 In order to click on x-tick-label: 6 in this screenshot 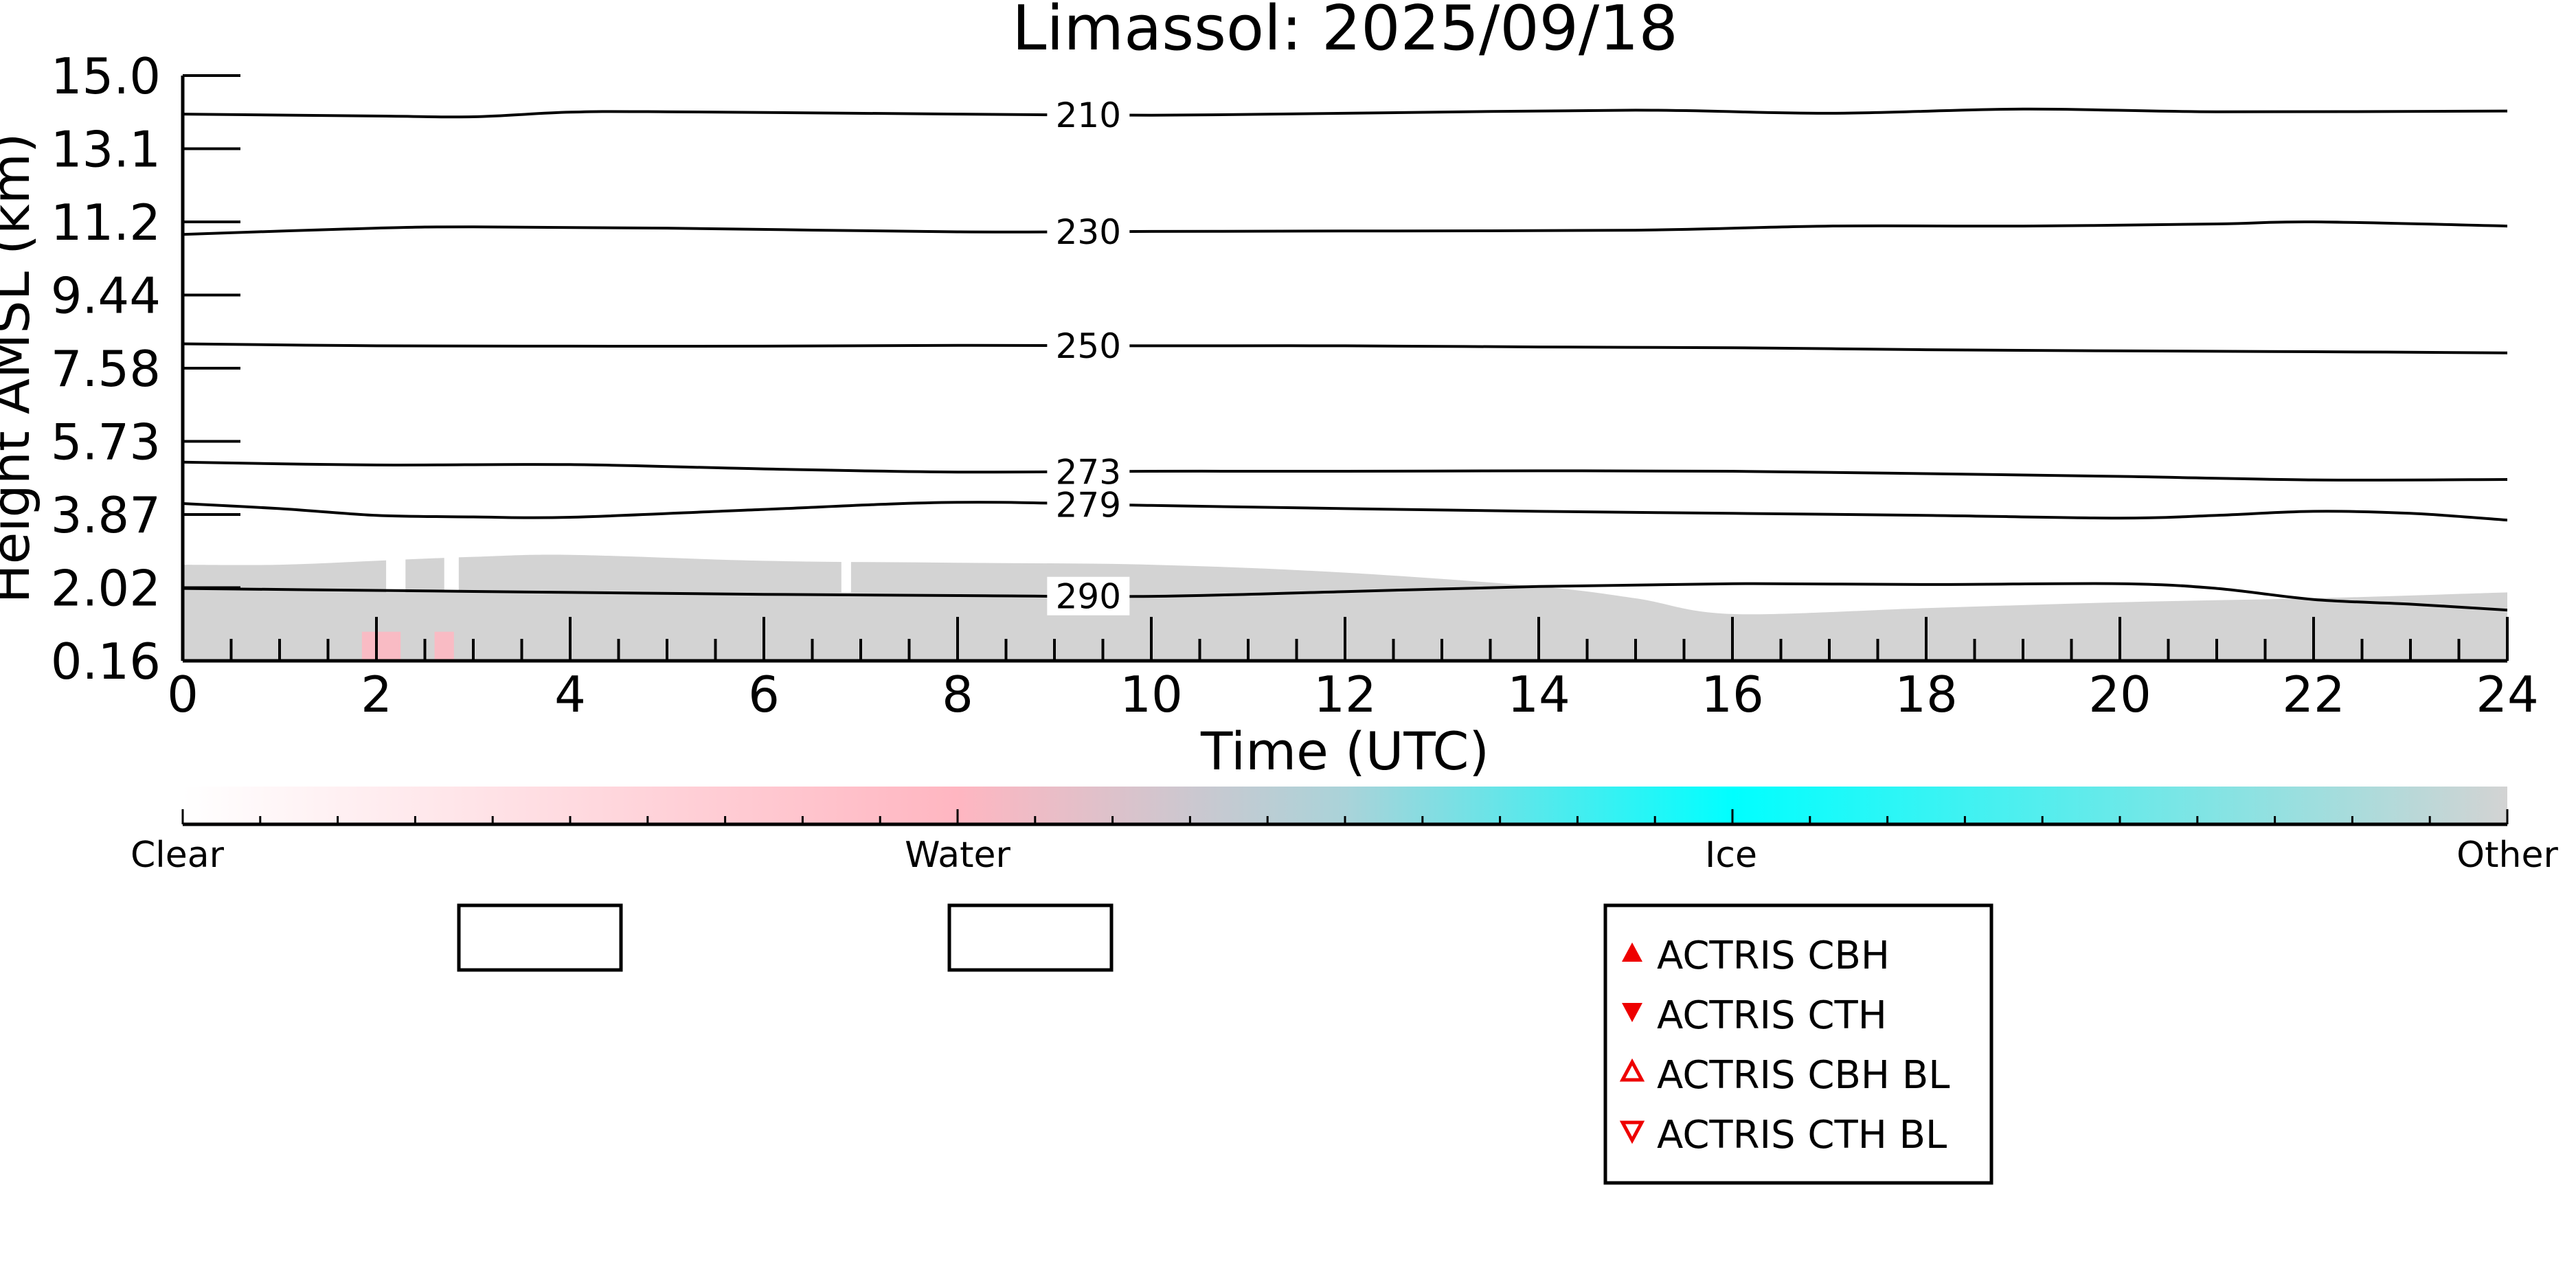, I will do `click(764, 694)`.